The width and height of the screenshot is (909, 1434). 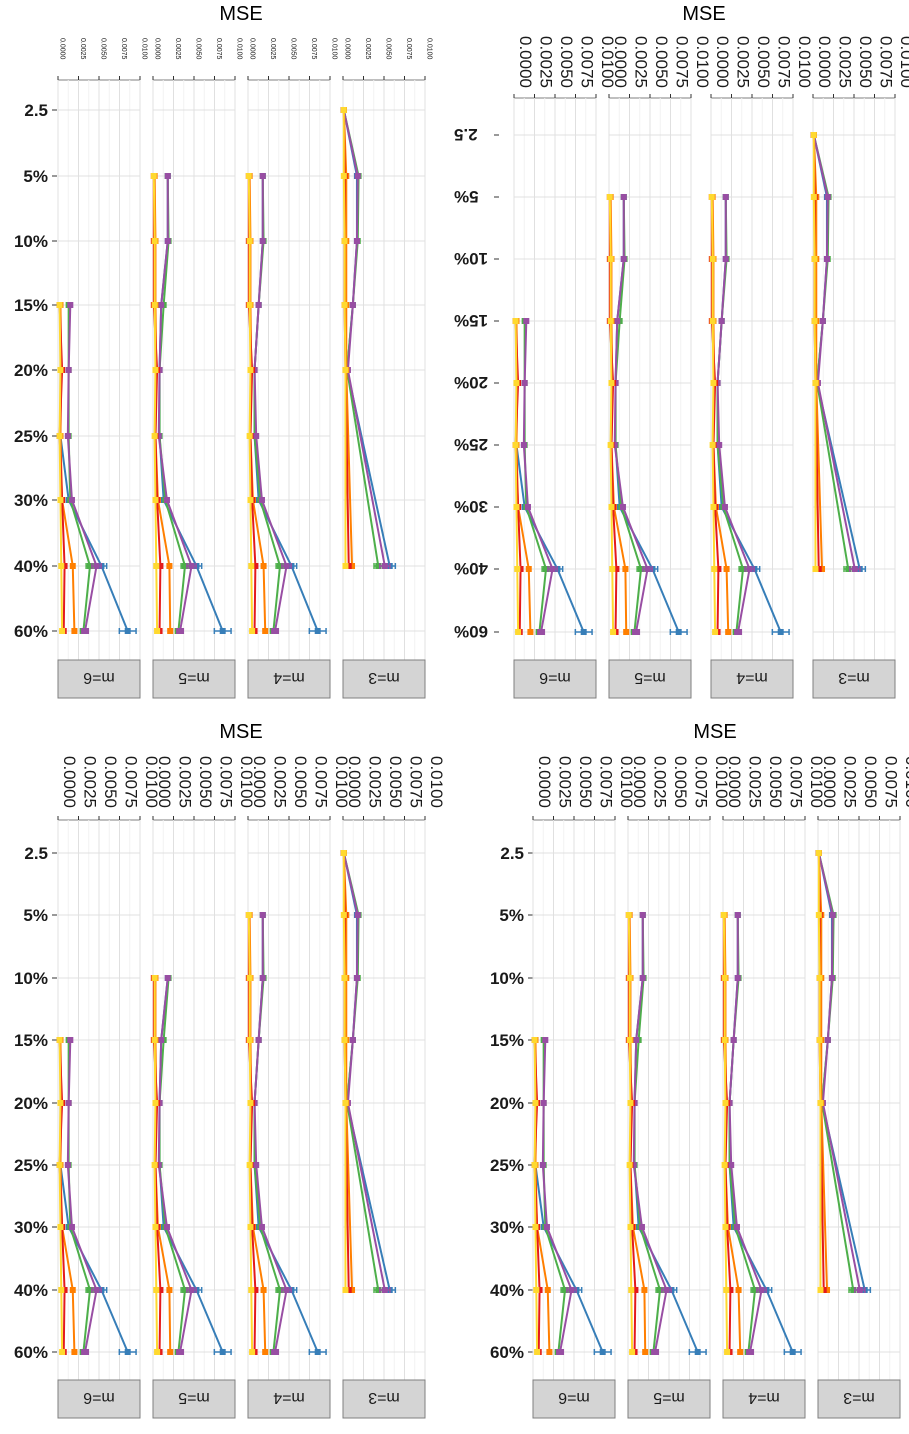 I want to click on facet-panel-m=4: 0.0000 0.0025 0.0050 0.0075 0.0100 m=4, so click(x=773, y=1087).